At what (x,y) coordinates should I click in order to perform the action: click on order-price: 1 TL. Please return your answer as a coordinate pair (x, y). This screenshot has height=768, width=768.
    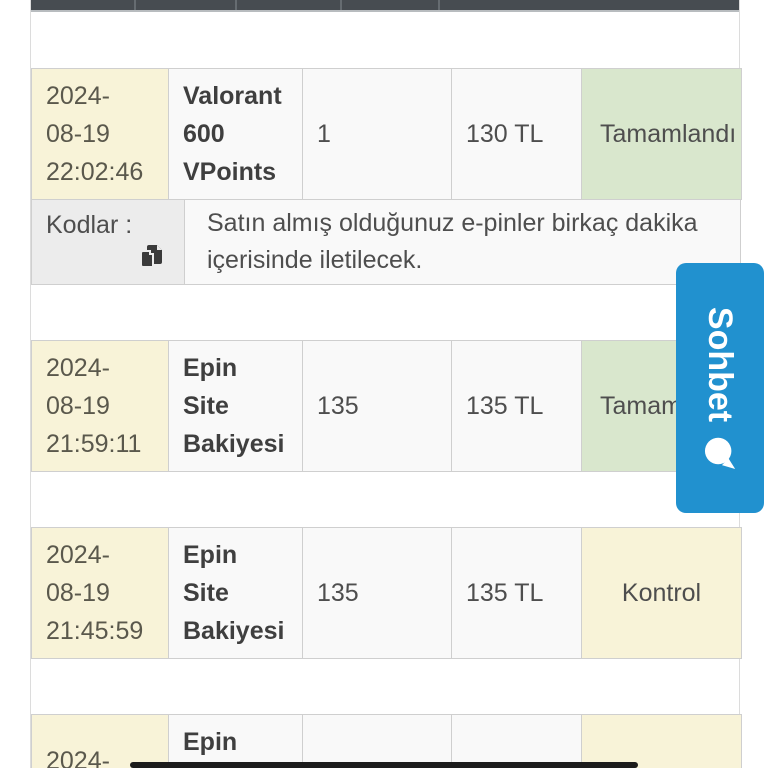
    Looking at the image, I should click on (516, 741).